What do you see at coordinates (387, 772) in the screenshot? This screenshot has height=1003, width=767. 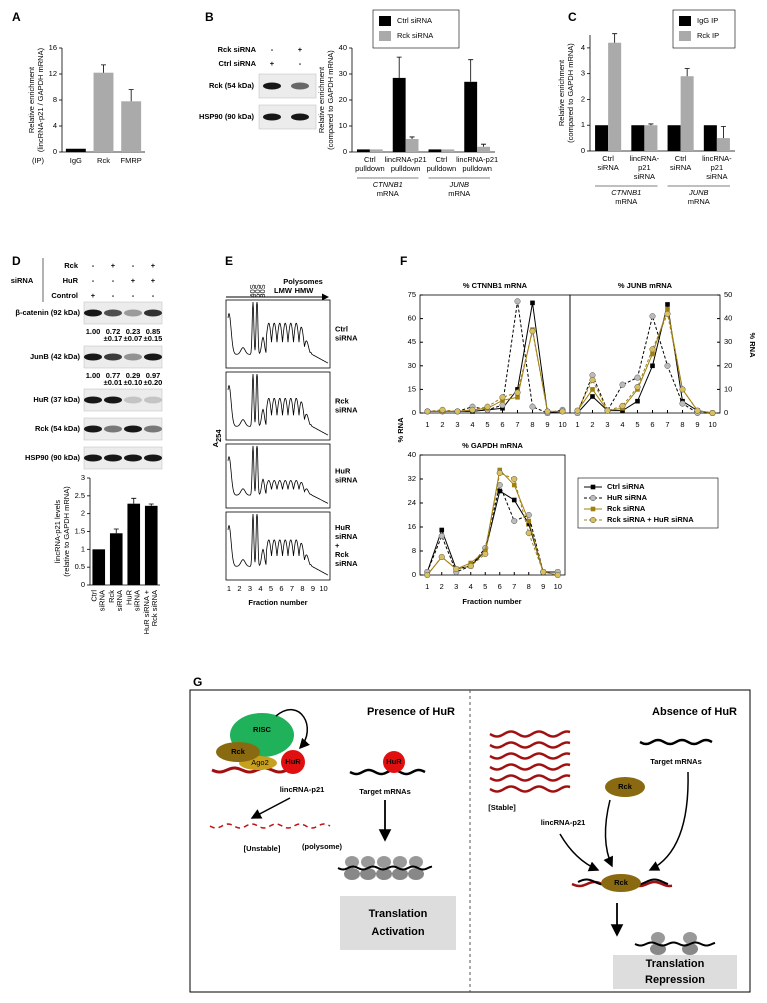 I see `target-mrna` at bounding box center [387, 772].